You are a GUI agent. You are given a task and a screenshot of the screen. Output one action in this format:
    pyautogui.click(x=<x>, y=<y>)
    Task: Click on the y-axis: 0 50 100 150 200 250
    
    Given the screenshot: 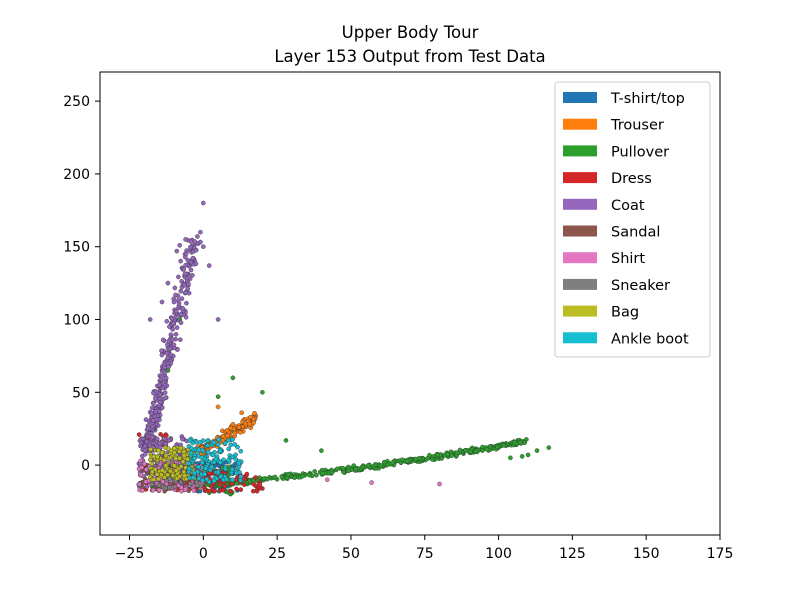 What is the action you would take?
    pyautogui.click(x=81, y=284)
    